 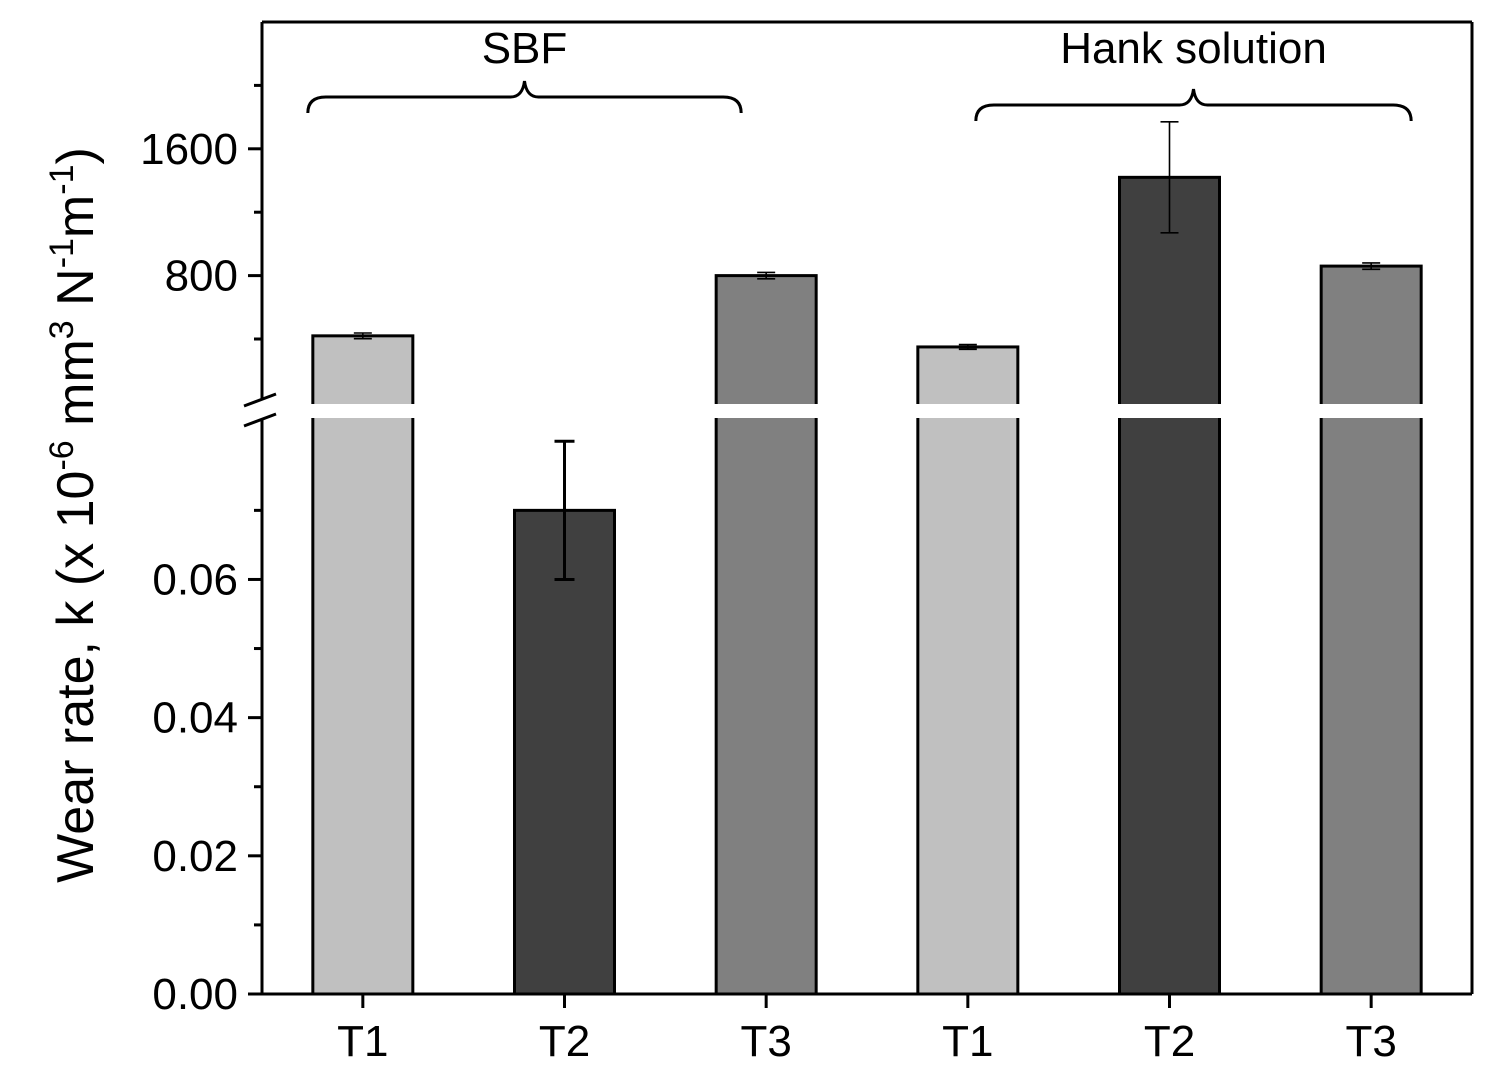 I want to click on y-tick-label: 1600, so click(x=189, y=149).